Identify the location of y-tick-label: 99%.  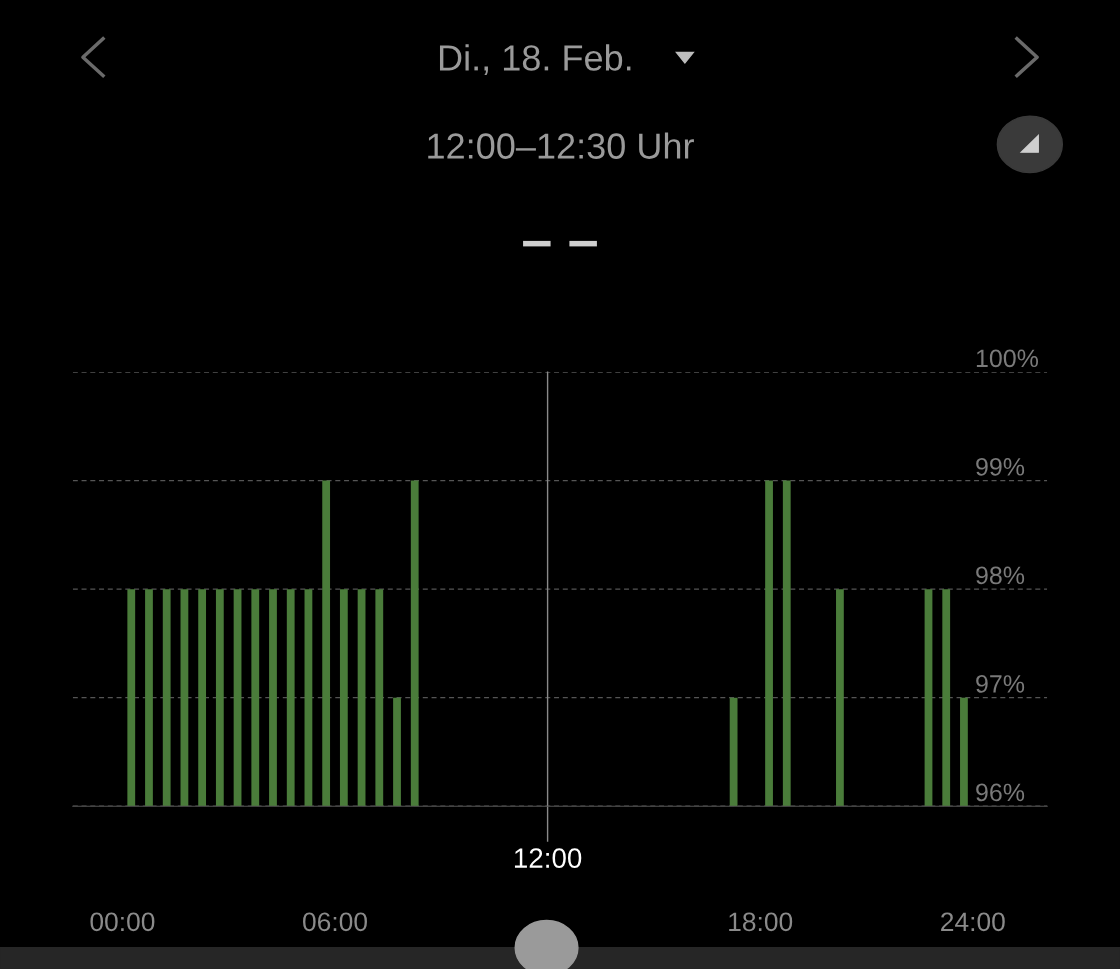
(1000, 466).